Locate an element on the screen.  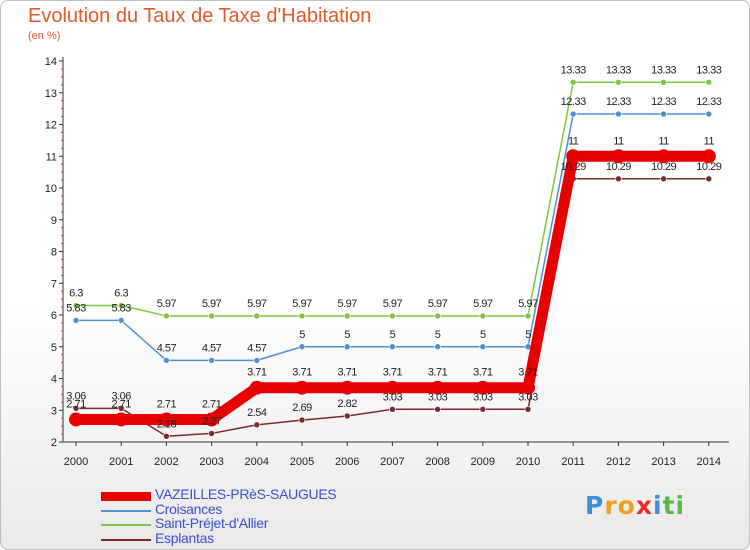
x-tick-label: 2009 is located at coordinates (483, 462).